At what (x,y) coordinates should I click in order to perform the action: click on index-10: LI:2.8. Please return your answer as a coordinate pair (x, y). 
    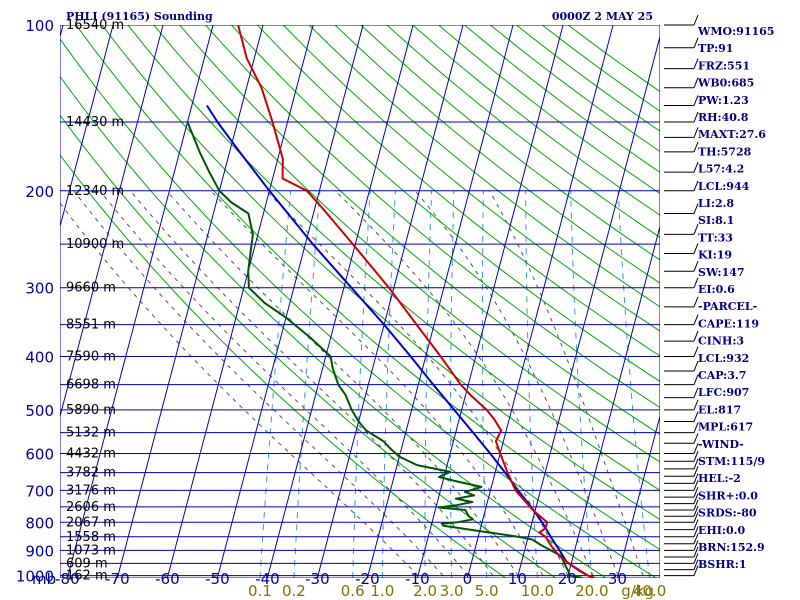
    Looking at the image, I should click on (716, 203).